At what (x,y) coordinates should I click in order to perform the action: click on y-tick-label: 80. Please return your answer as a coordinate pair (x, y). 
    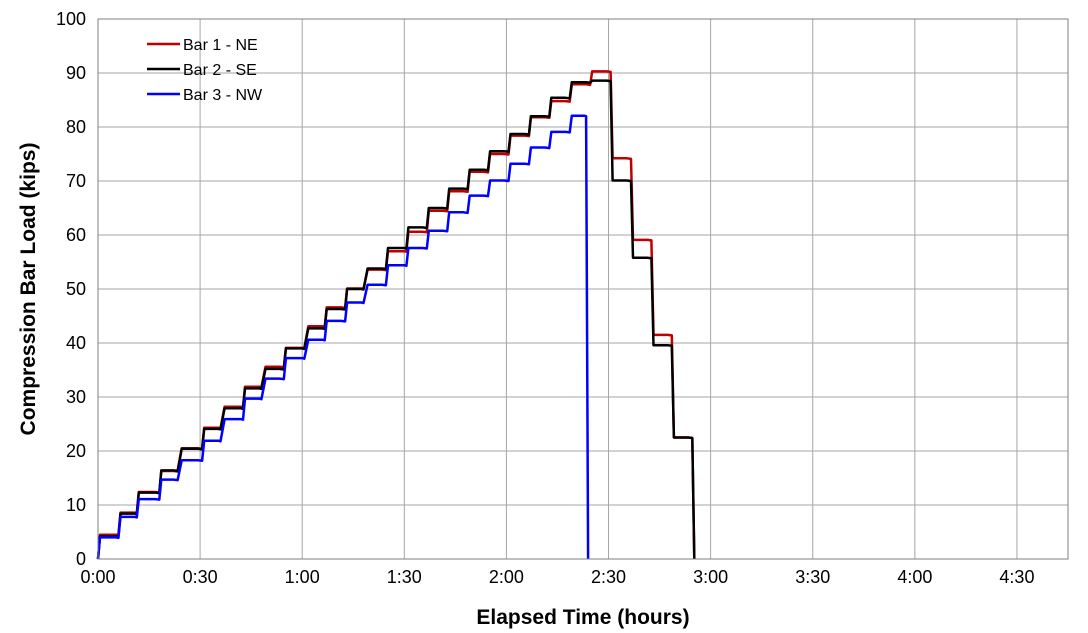
    Looking at the image, I should click on (76, 127).